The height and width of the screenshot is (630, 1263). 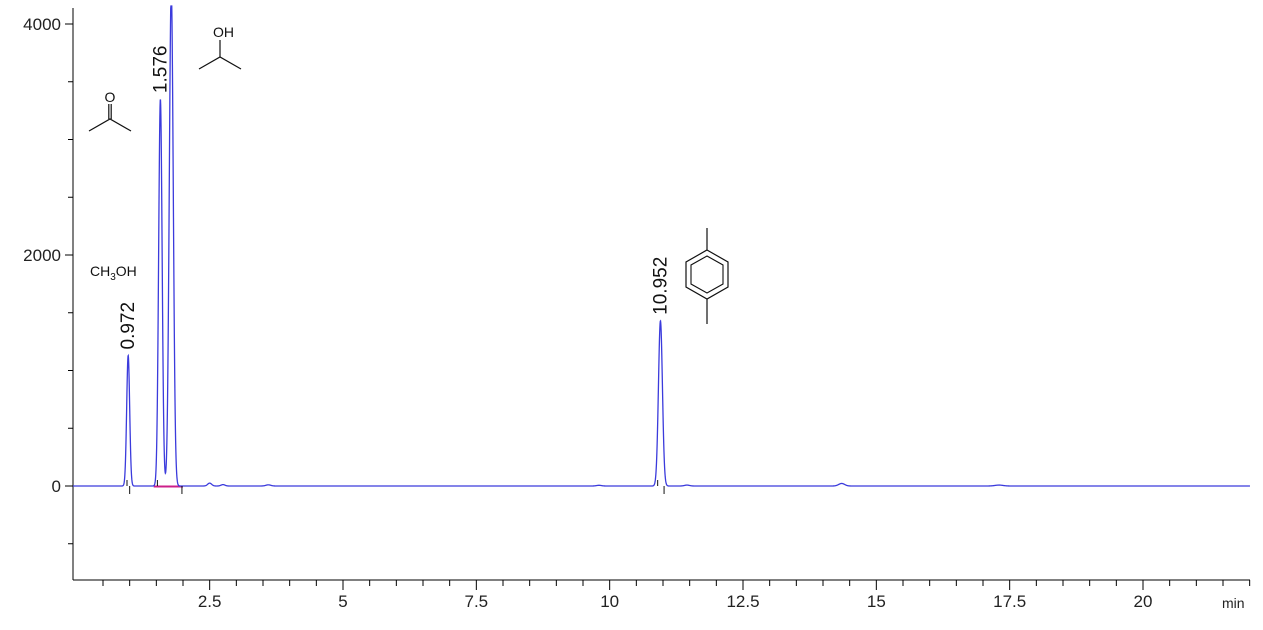 What do you see at coordinates (1233, 603) in the screenshot?
I see `x-unit-label: min` at bounding box center [1233, 603].